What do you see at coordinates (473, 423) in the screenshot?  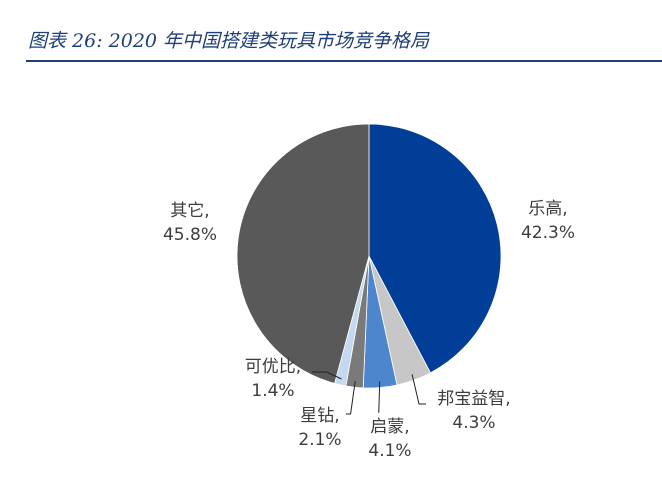 I see `slice-value-1: 4.3%` at bounding box center [473, 423].